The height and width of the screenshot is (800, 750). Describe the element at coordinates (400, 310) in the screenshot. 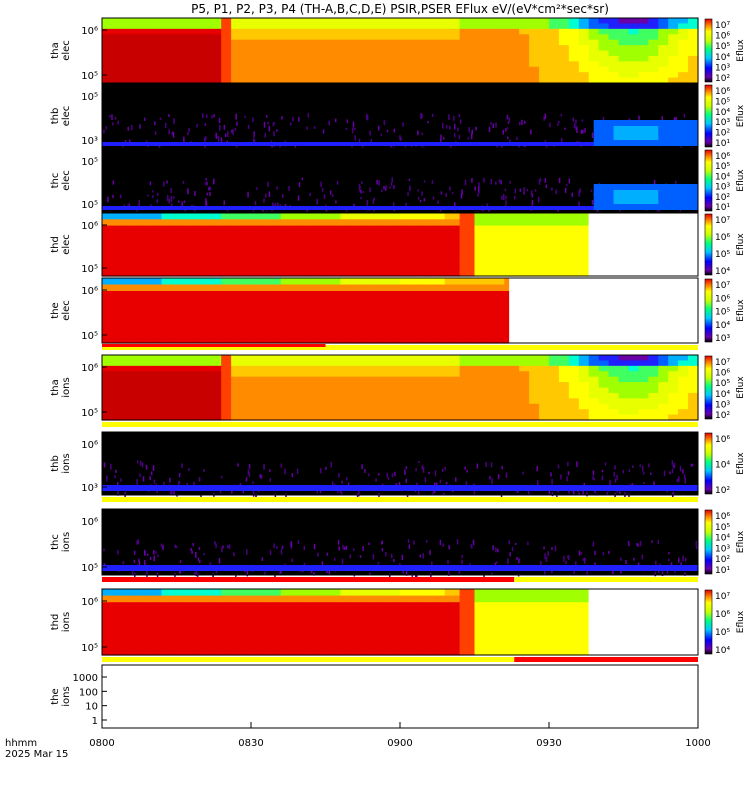

I see `panel-frame` at that location.